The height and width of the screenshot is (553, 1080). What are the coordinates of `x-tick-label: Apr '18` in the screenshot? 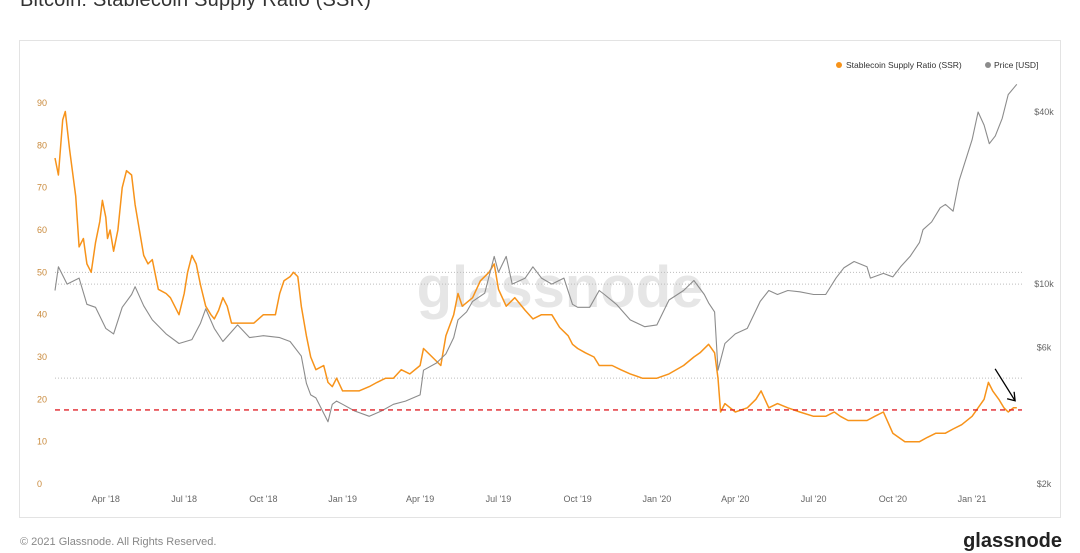 It's located at (106, 499).